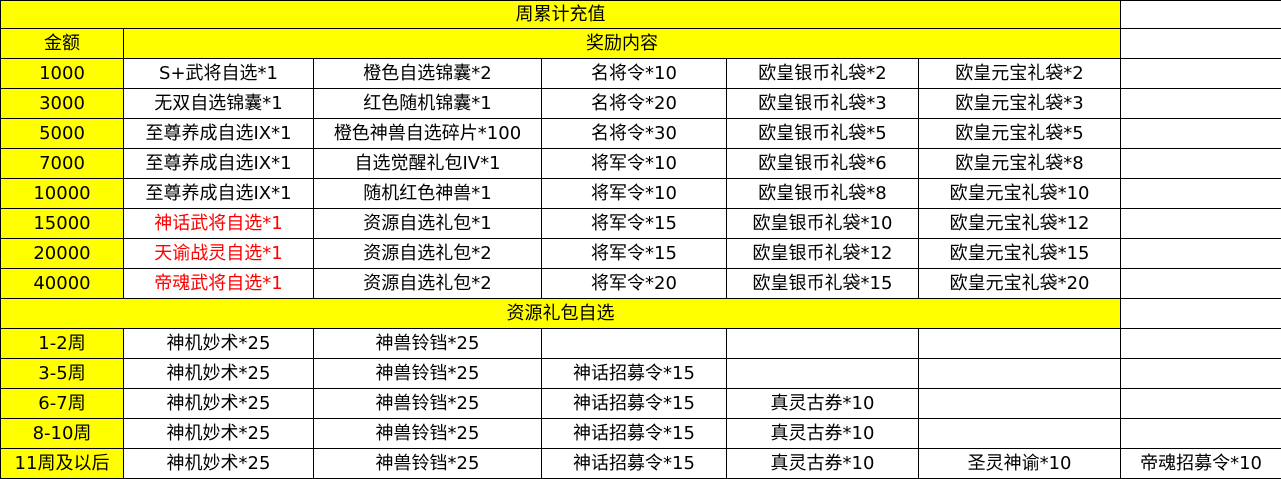  Describe the element at coordinates (62, 164) in the screenshot. I see `amount-cell: 7000` at that location.